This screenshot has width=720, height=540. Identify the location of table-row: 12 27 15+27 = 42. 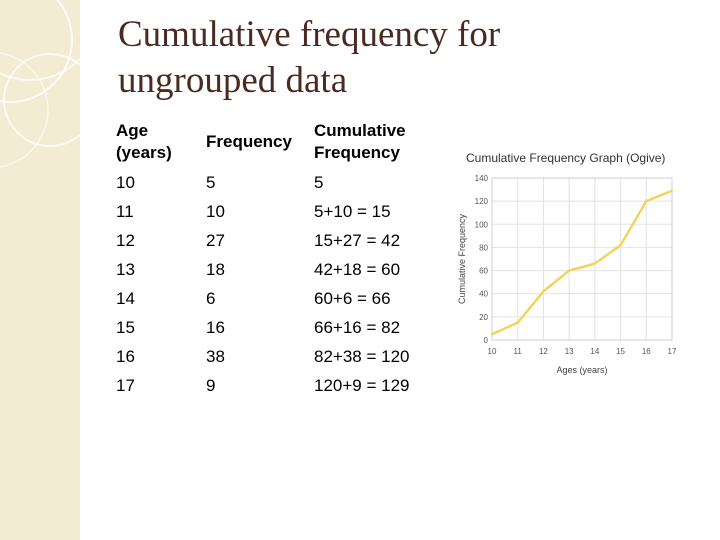
(270, 240).